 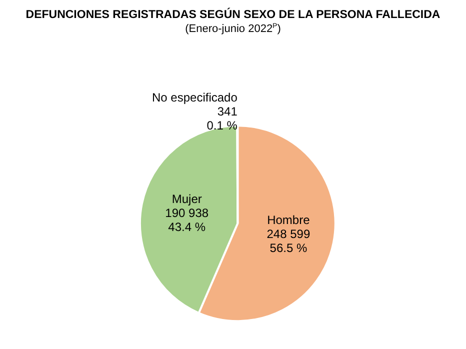 What do you see at coordinates (195, 97) in the screenshot?
I see `slice-label: No especificado` at bounding box center [195, 97].